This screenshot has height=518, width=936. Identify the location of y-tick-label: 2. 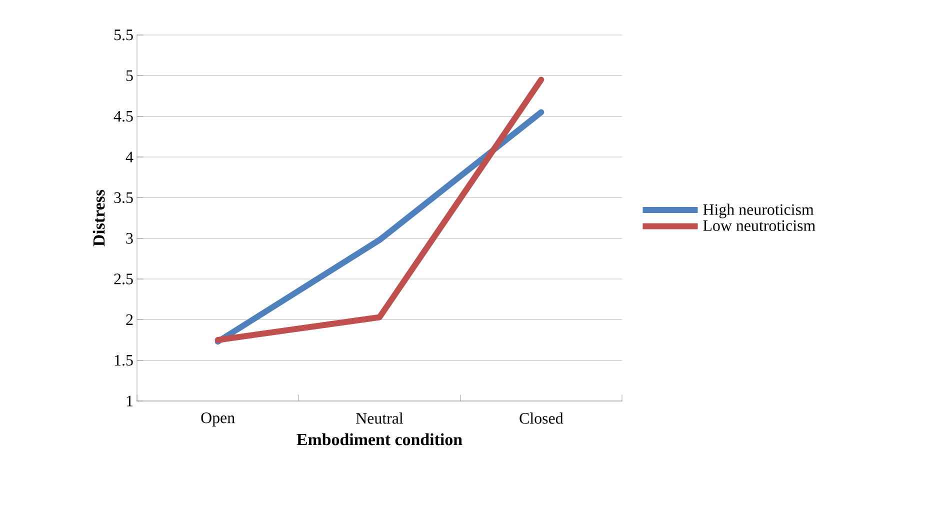
(129, 319).